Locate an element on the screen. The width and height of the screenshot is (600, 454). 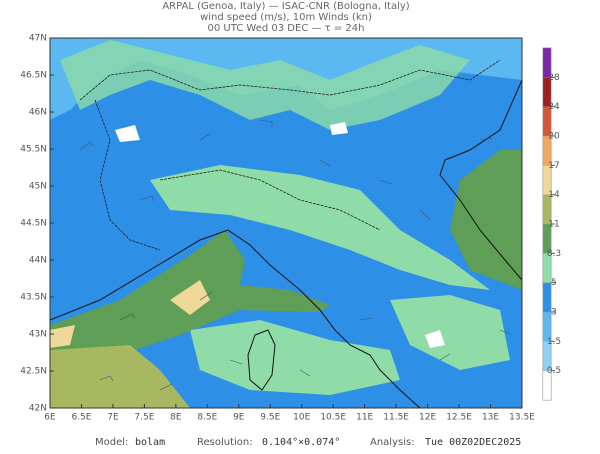
colorbar-label: 20 is located at coordinates (554, 137).